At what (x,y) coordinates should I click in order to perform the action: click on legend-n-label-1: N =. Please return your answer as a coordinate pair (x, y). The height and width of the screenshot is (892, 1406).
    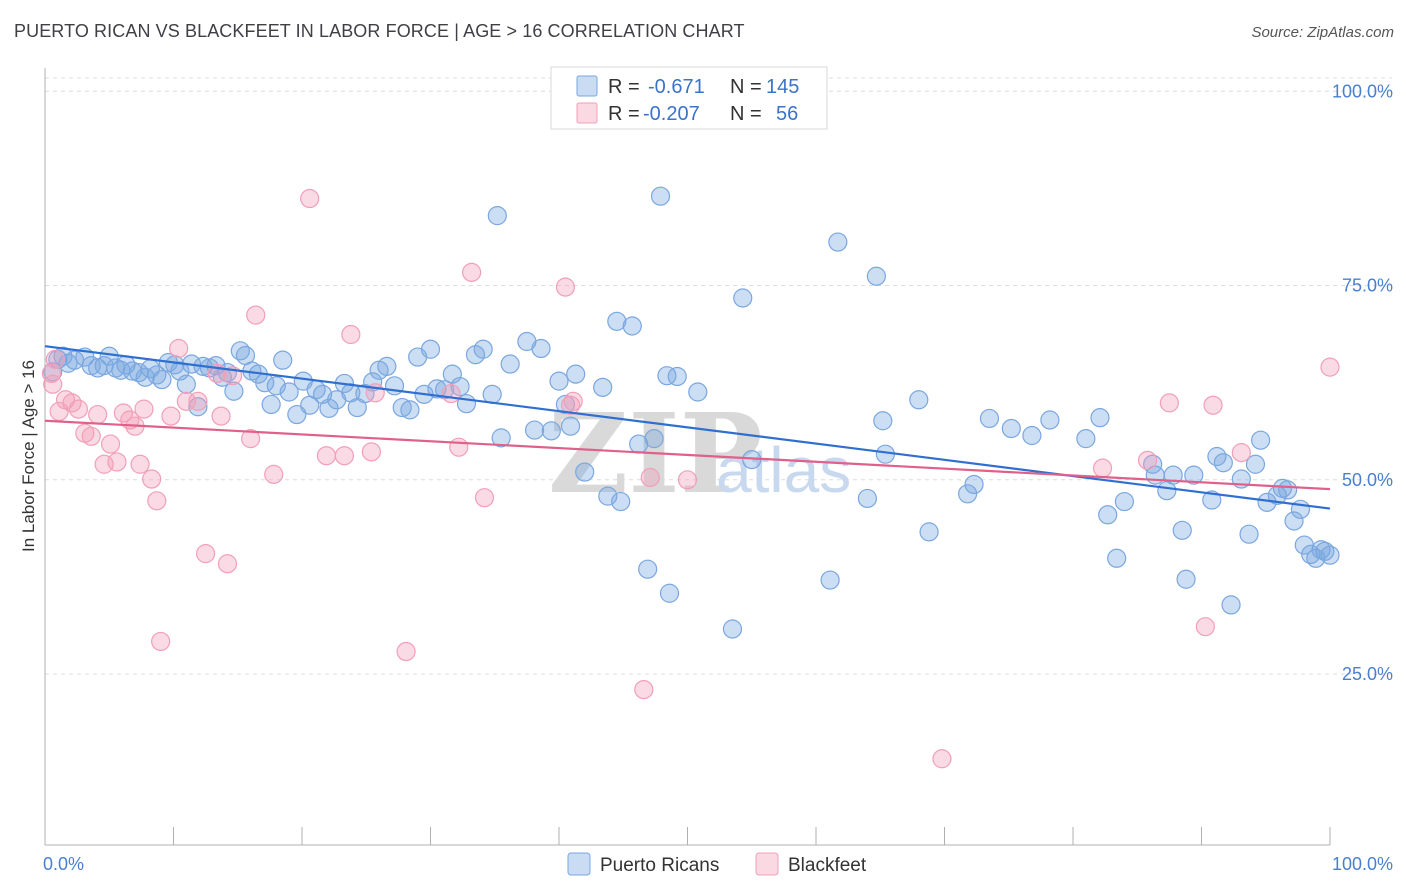
    Looking at the image, I should click on (746, 114).